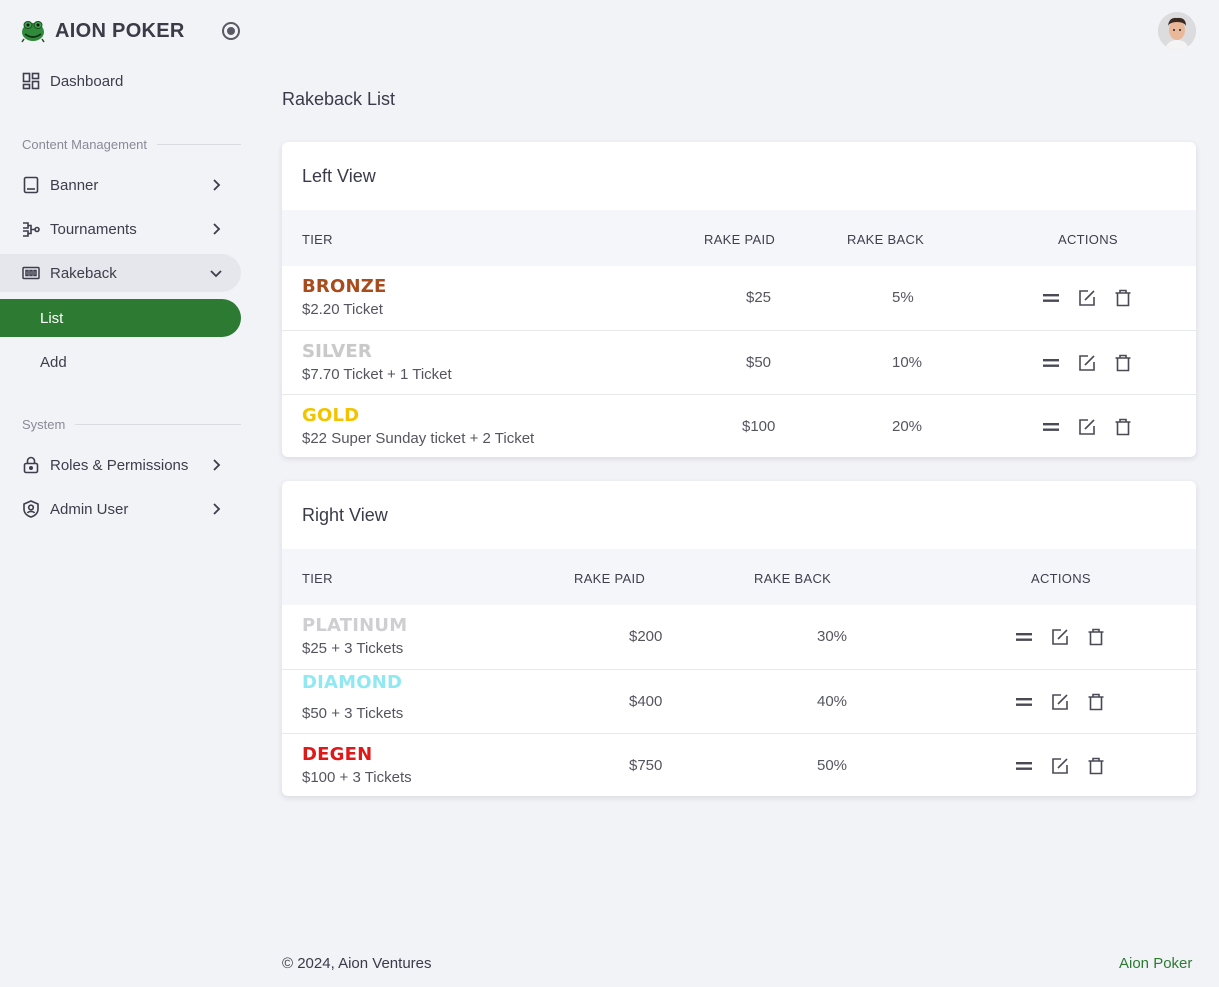 This screenshot has height=987, width=1219. What do you see at coordinates (886, 239) in the screenshot?
I see `column-header-rake-back: RAKE BACK` at bounding box center [886, 239].